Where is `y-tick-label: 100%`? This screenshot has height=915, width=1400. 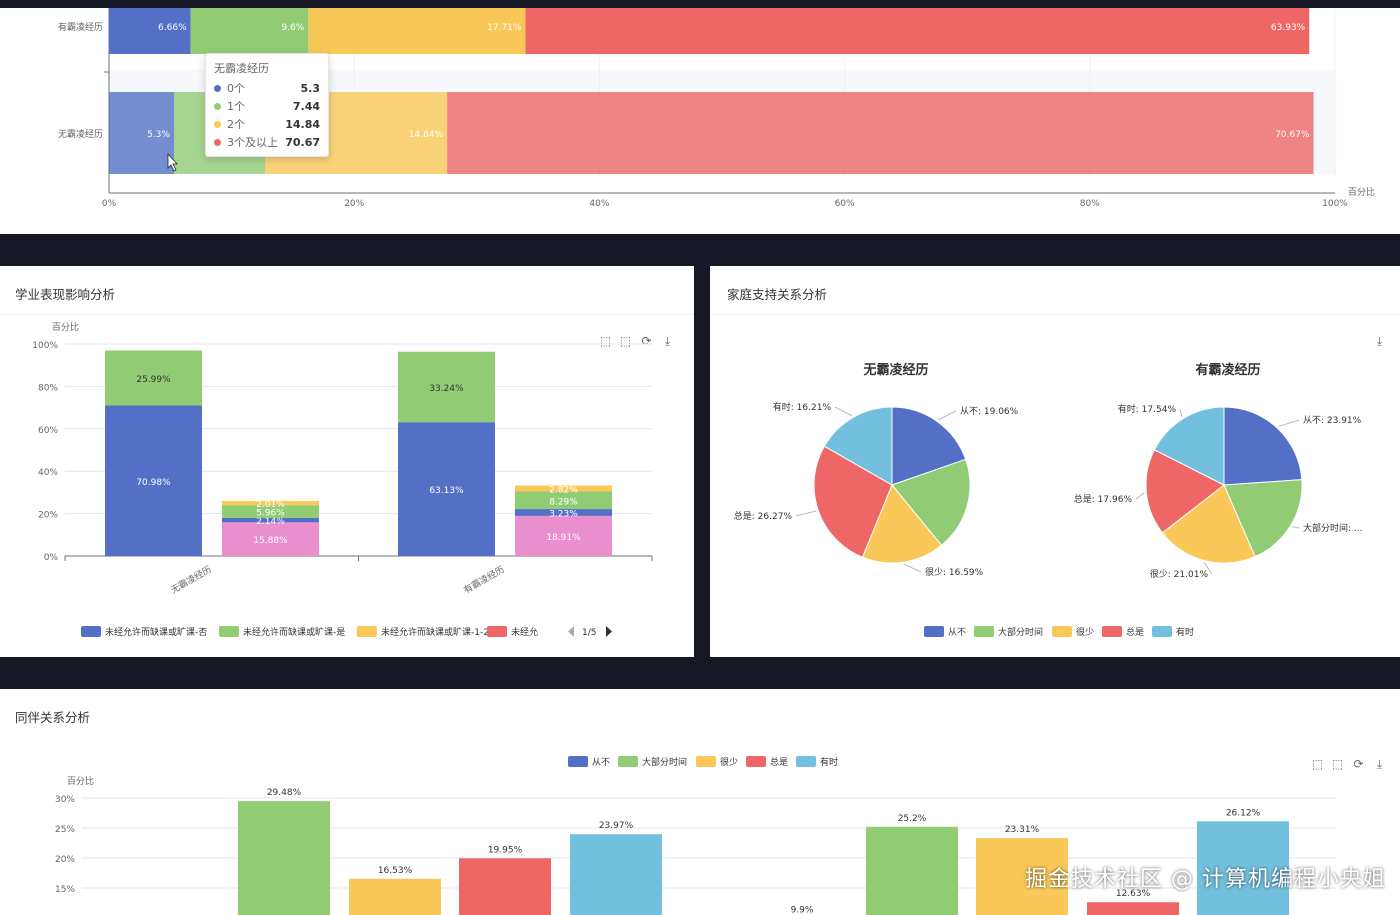 y-tick-label: 100% is located at coordinates (45, 346).